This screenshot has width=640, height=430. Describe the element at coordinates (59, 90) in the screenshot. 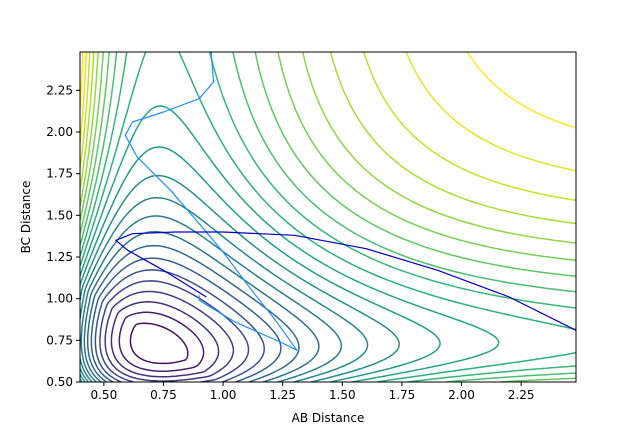

I see `y-tick-label: 2.25` at that location.